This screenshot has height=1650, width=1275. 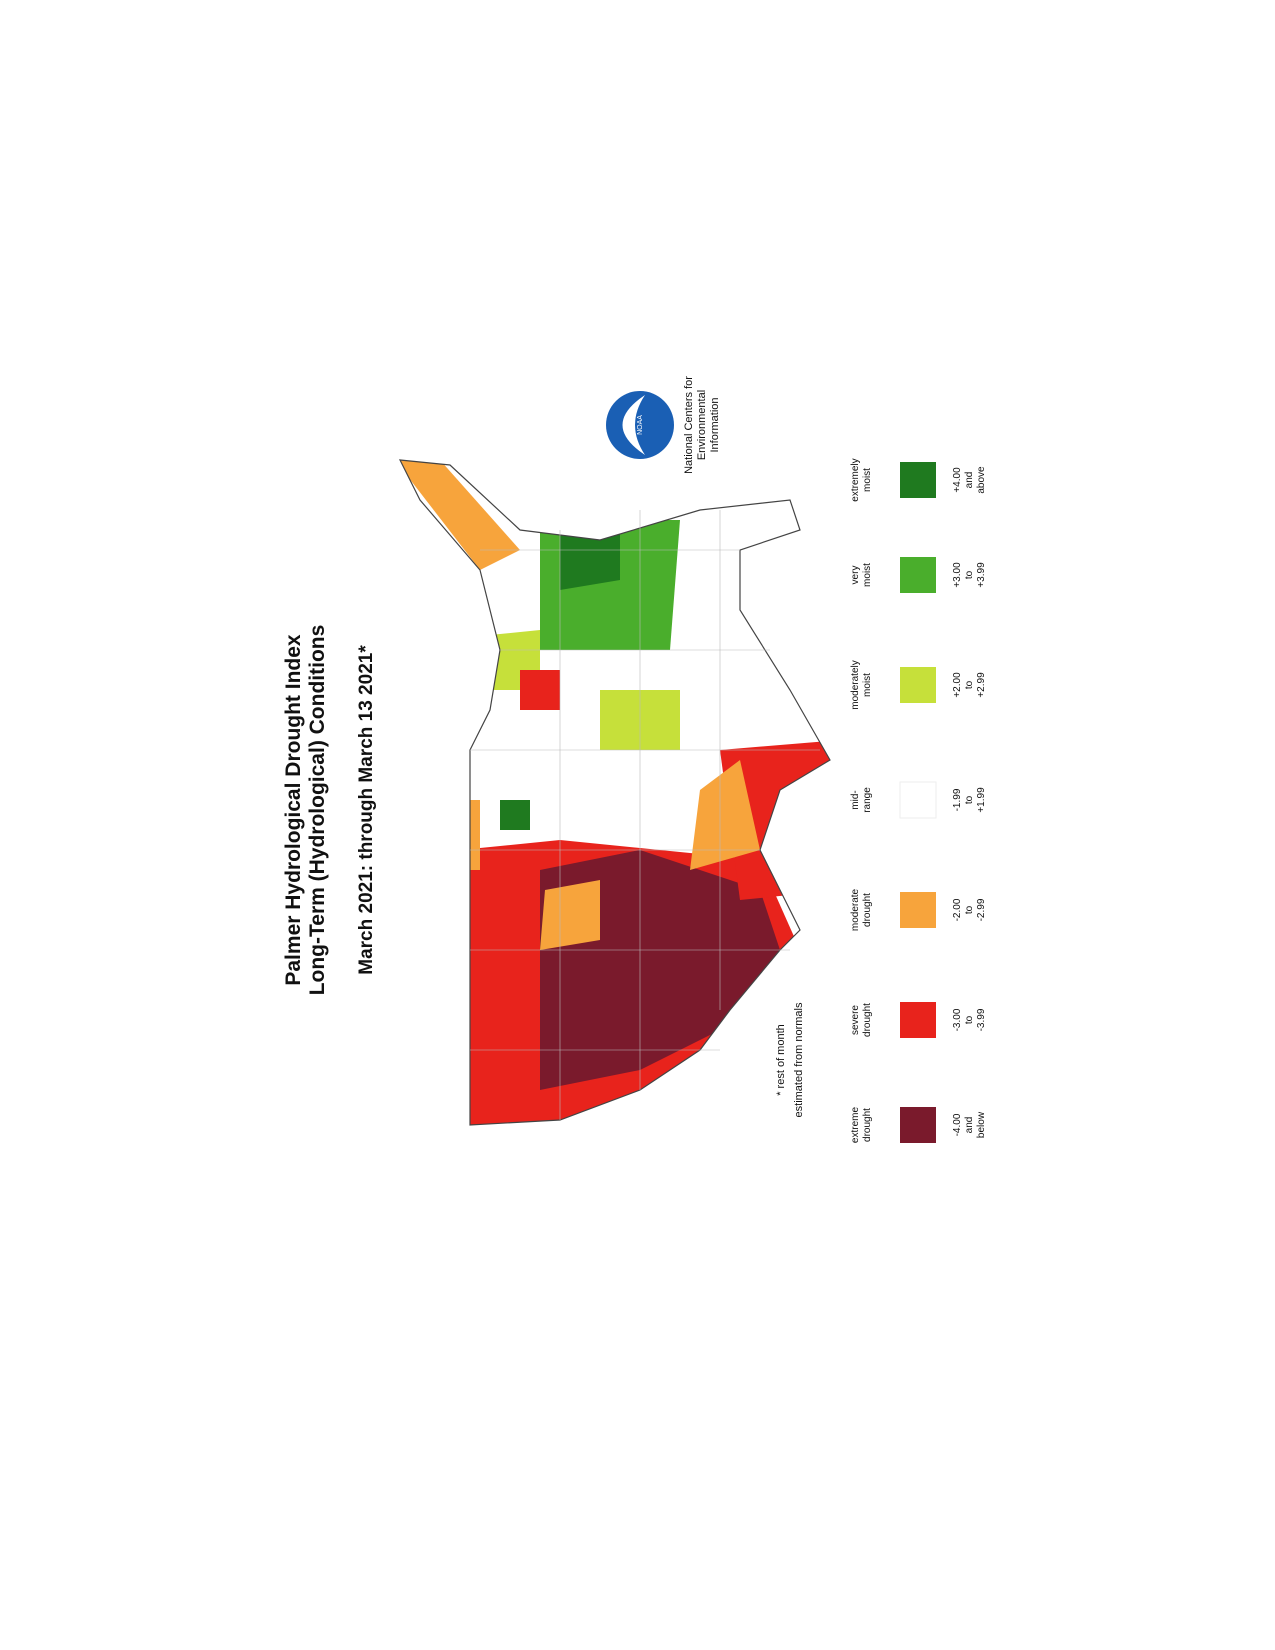 I want to click on legend-range: +4.00, so click(x=957, y=480).